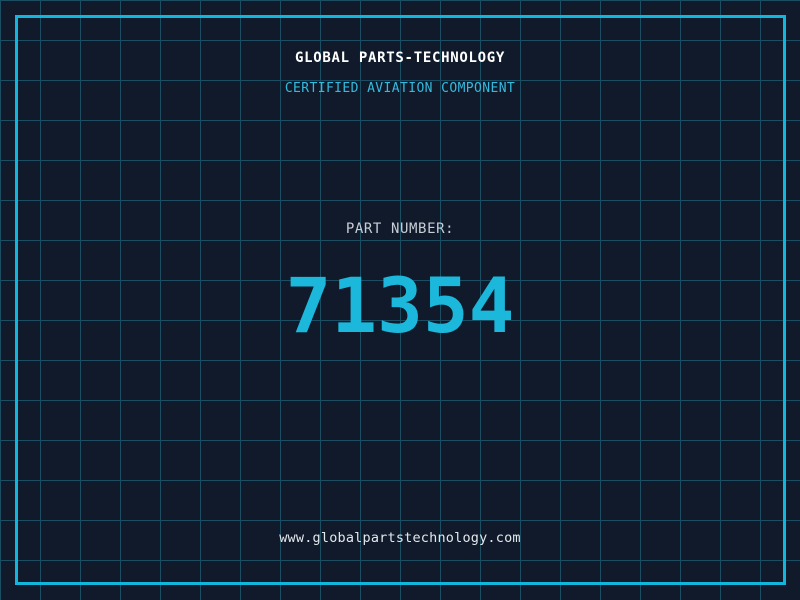 This screenshot has width=800, height=600. What do you see at coordinates (400, 58) in the screenshot?
I see `company-title: GLOBAL PARTS-TECHNOLOGY` at bounding box center [400, 58].